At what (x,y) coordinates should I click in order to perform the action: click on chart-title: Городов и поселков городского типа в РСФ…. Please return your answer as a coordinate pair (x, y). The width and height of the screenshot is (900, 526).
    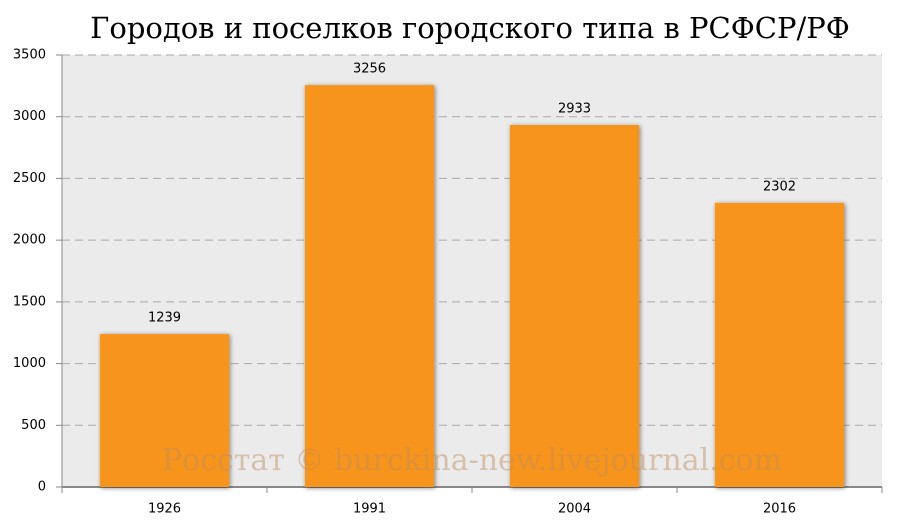
    Looking at the image, I should click on (470, 28).